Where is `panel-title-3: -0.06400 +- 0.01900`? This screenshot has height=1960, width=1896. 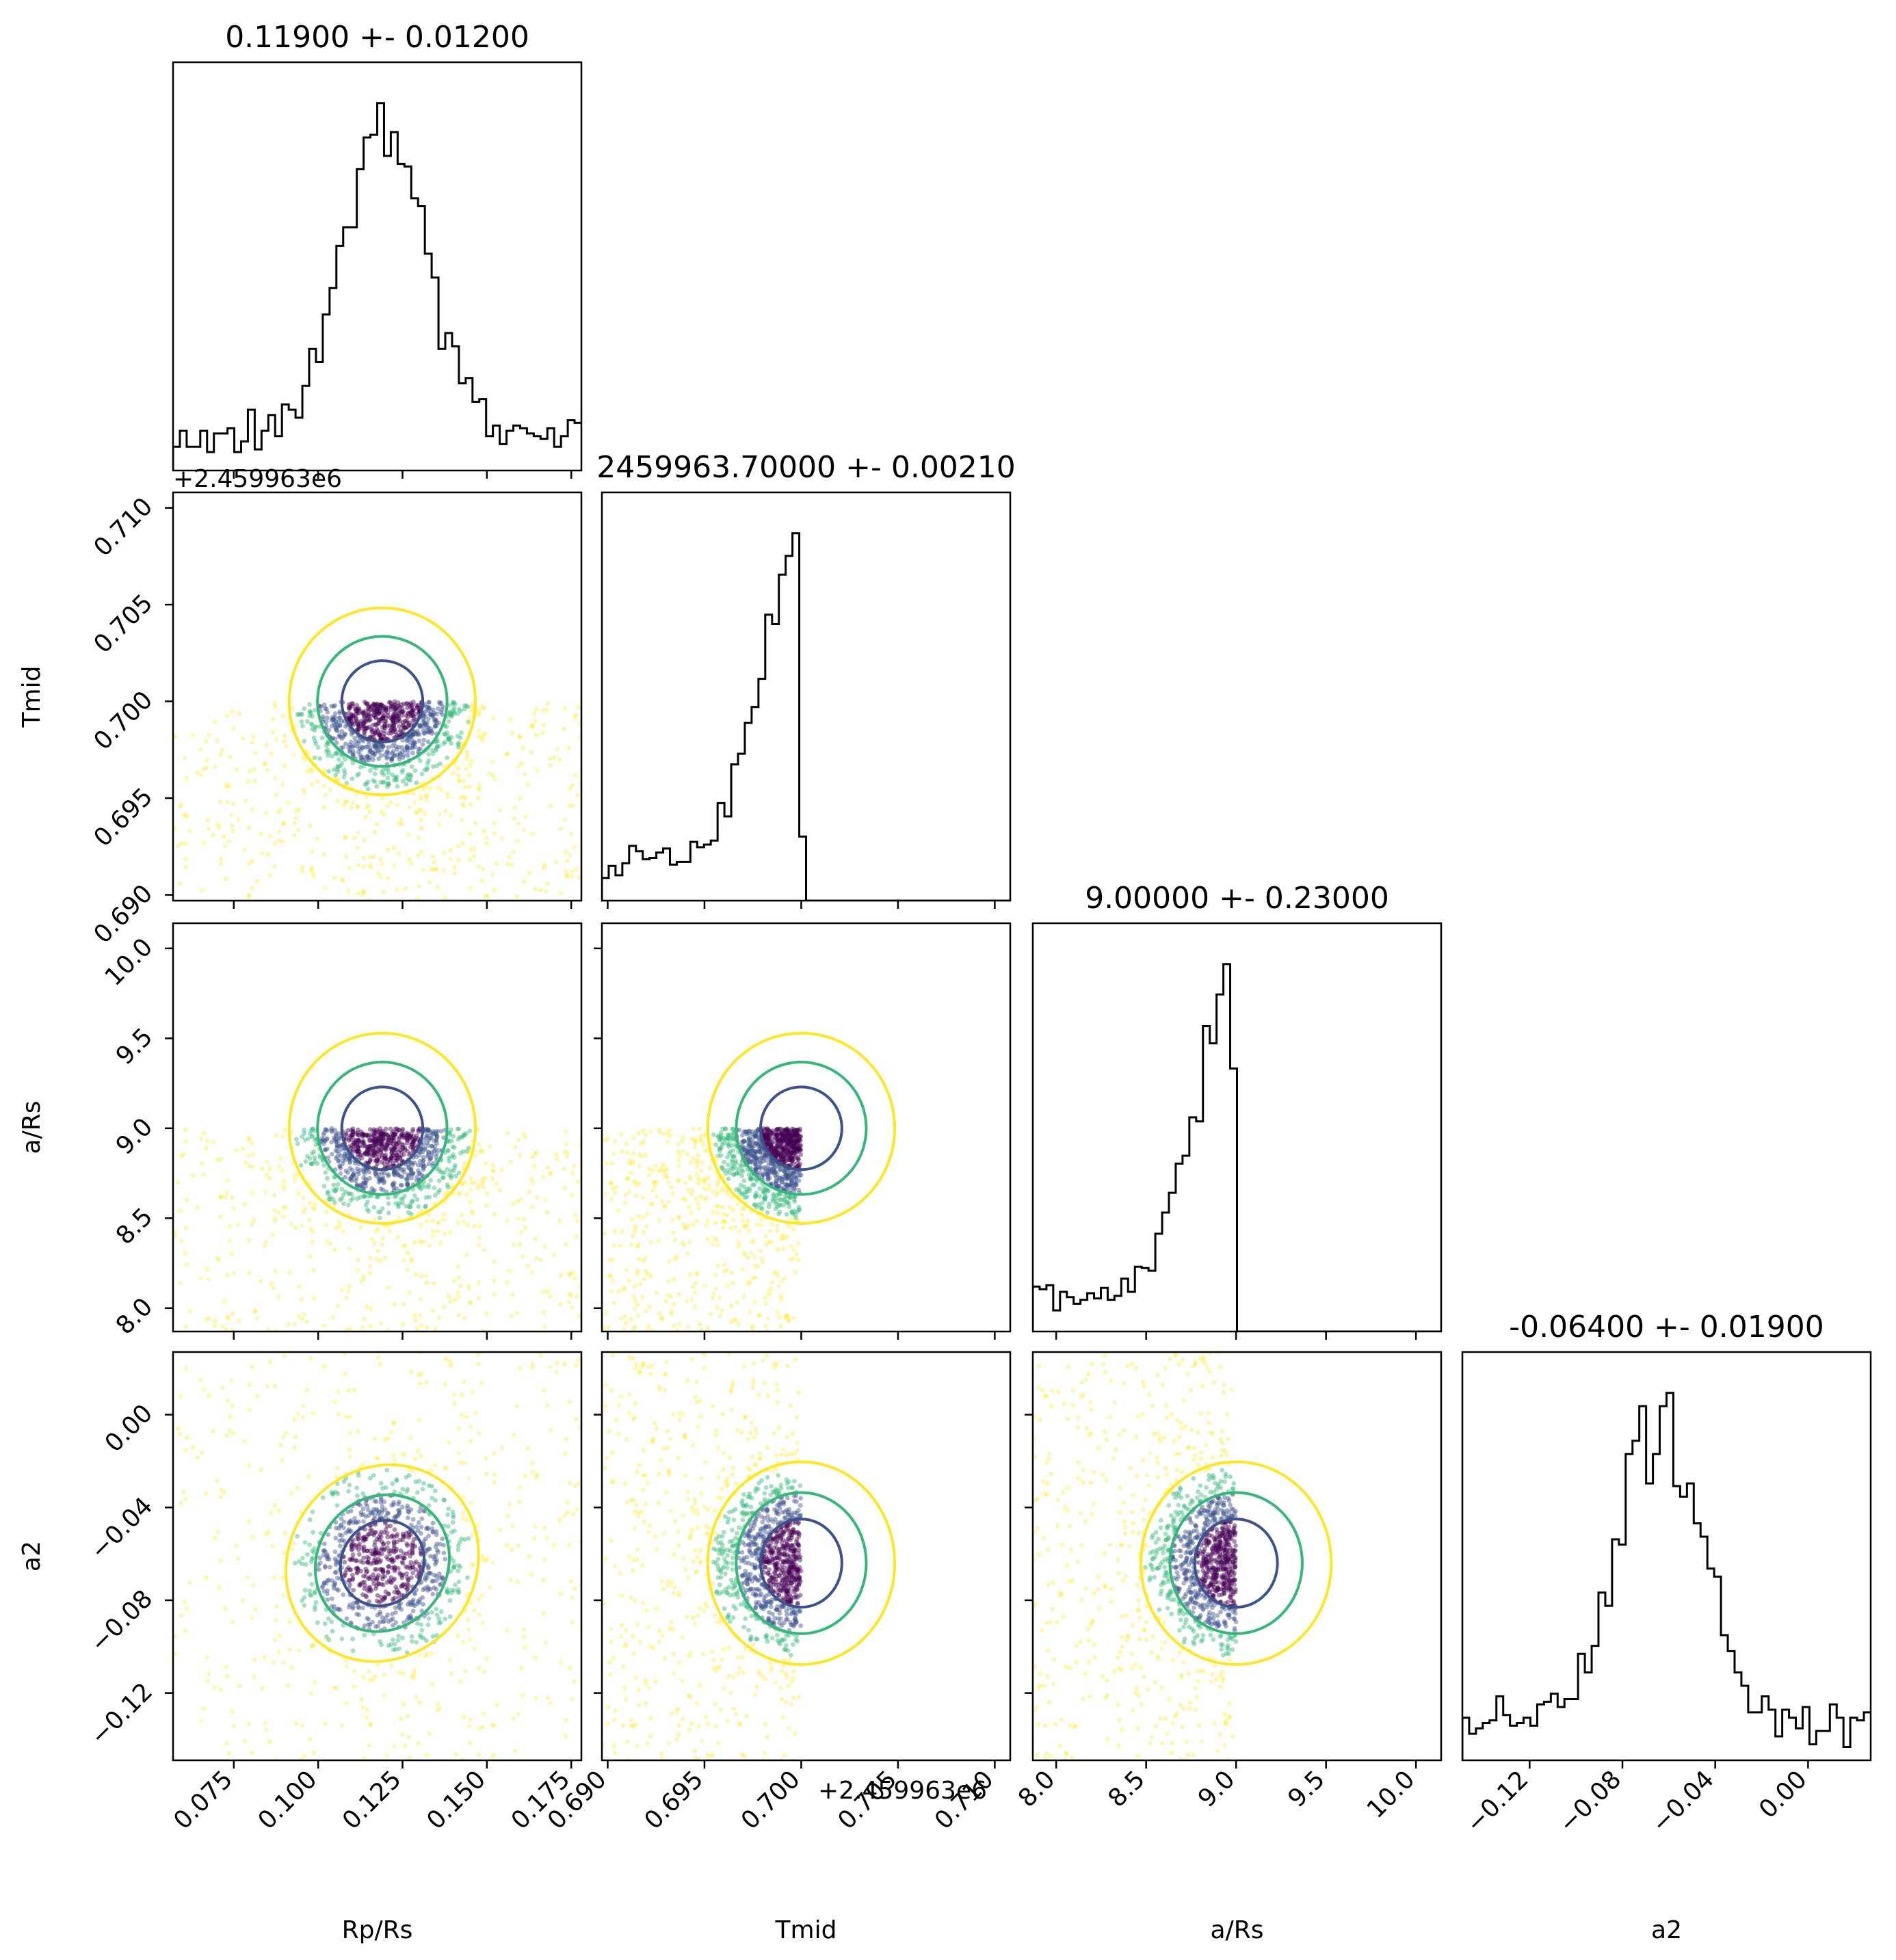
panel-title-3: -0.06400 +- 0.01900 is located at coordinates (1667, 1327).